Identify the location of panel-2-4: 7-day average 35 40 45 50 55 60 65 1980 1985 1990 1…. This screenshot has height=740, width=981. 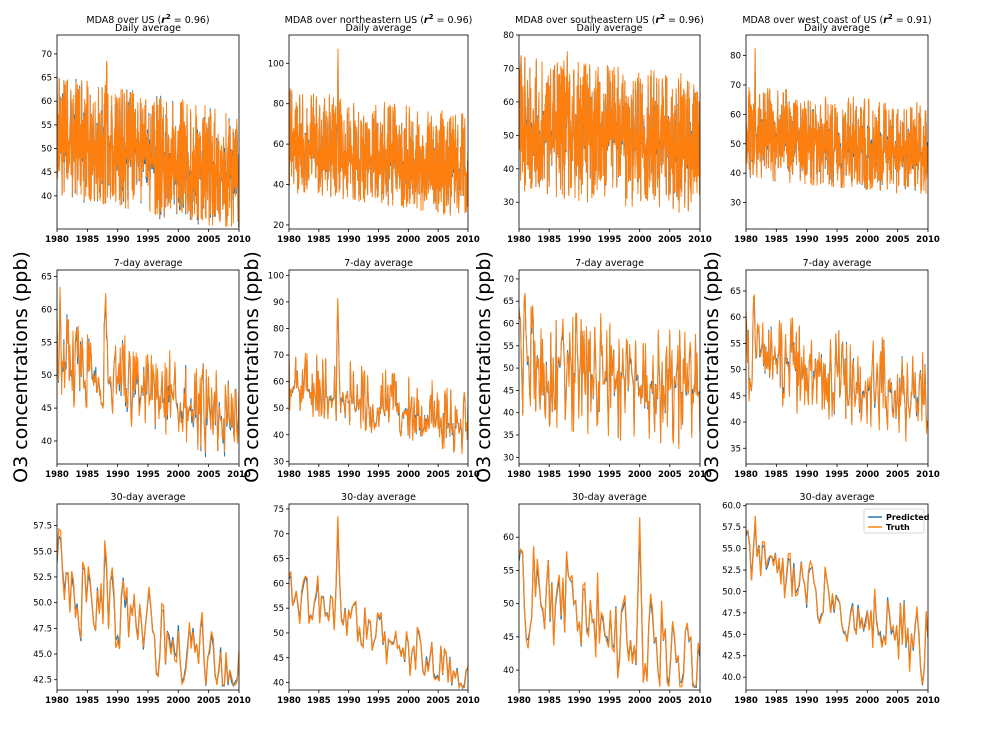
(820, 367).